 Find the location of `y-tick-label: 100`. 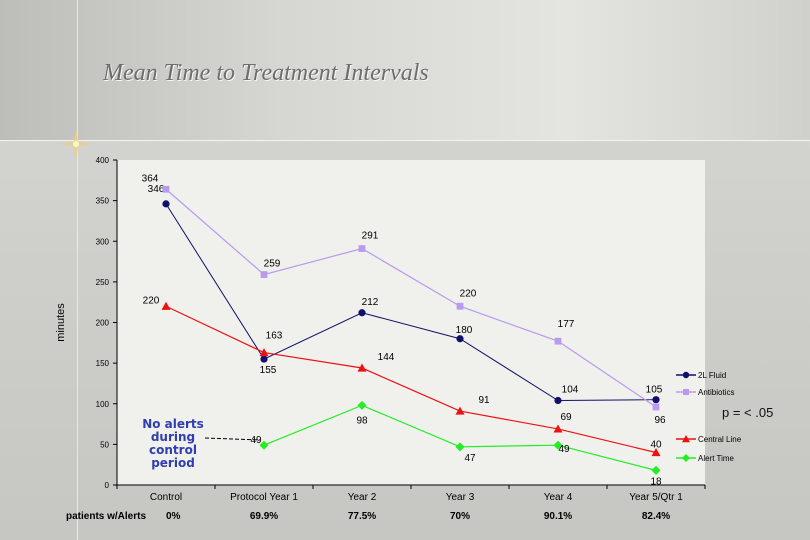

y-tick-label: 100 is located at coordinates (103, 404).